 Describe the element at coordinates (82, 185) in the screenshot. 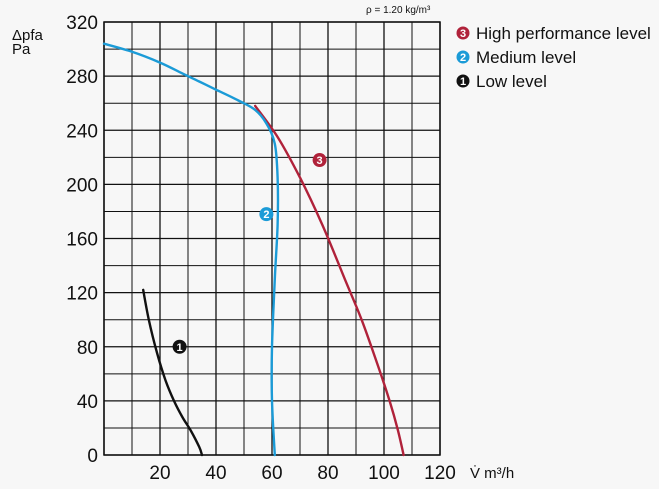

I see `y-tick-label: 200` at that location.